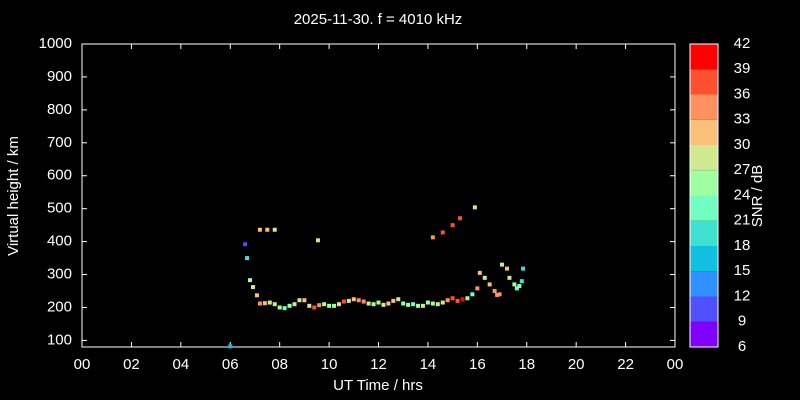 The width and height of the screenshot is (800, 400). What do you see at coordinates (742, 346) in the screenshot?
I see `colorbar-tick-label: 6` at bounding box center [742, 346].